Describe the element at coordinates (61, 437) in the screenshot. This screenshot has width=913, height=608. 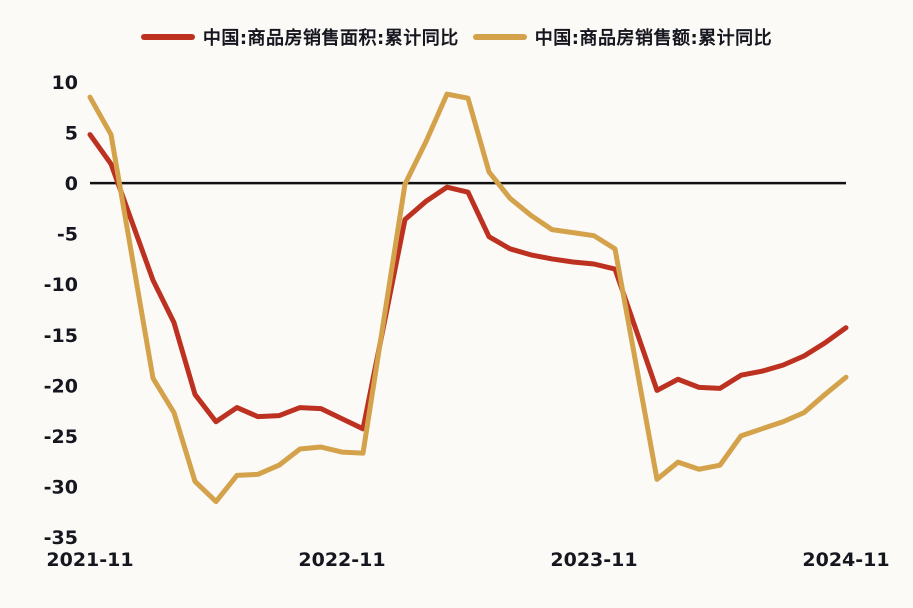
I see `y-axis-tick-label: -25` at that location.